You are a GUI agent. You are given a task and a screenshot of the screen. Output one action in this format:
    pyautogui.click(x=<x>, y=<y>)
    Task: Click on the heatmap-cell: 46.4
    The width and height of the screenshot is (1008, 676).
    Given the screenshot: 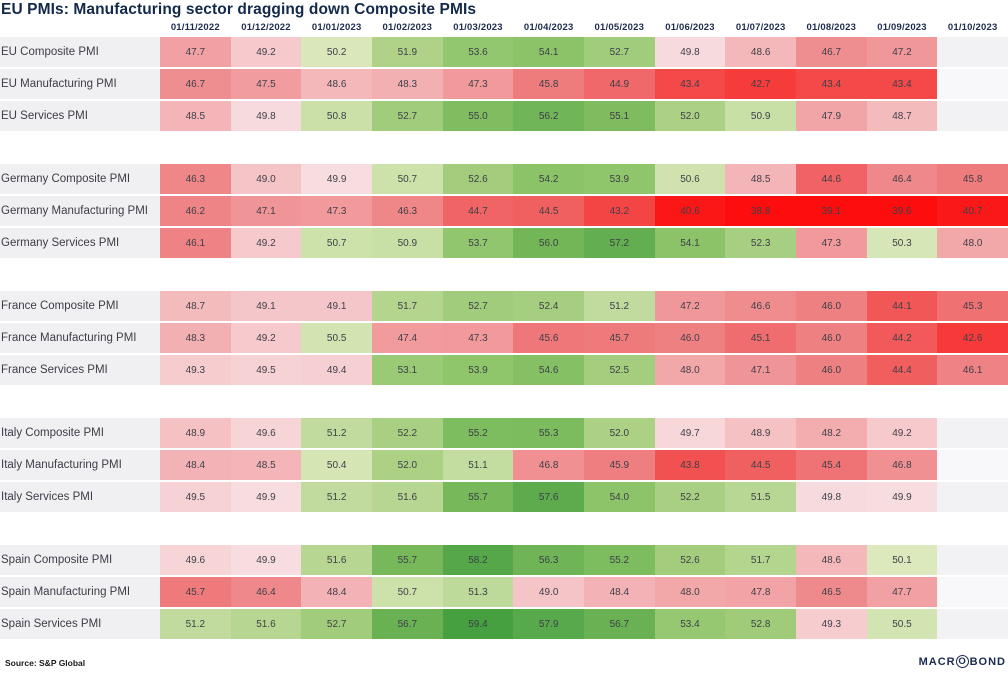 What is the action you would take?
    pyautogui.click(x=902, y=179)
    